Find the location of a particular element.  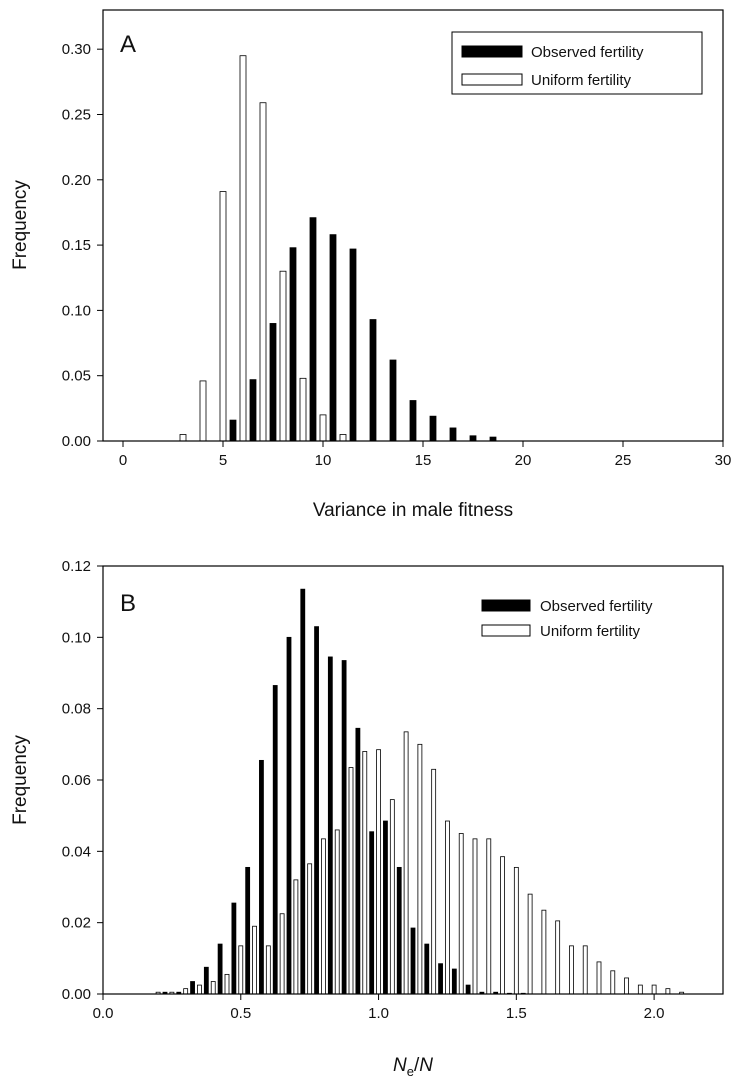

y-tick-label: 0.30 is located at coordinates (76, 49).